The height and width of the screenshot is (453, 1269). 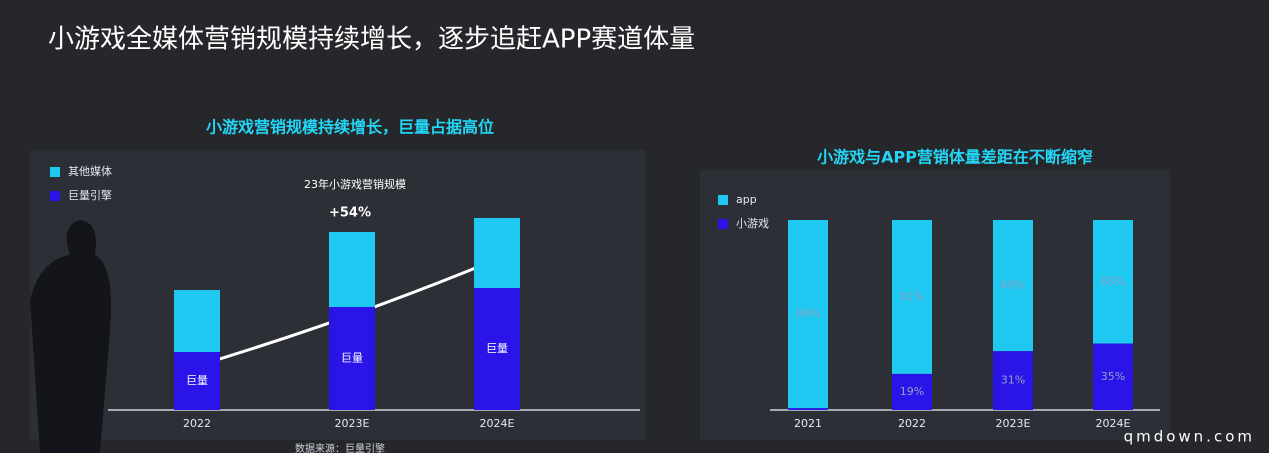 What do you see at coordinates (90, 195) in the screenshot?
I see `legend-label: 巨量引擎` at bounding box center [90, 195].